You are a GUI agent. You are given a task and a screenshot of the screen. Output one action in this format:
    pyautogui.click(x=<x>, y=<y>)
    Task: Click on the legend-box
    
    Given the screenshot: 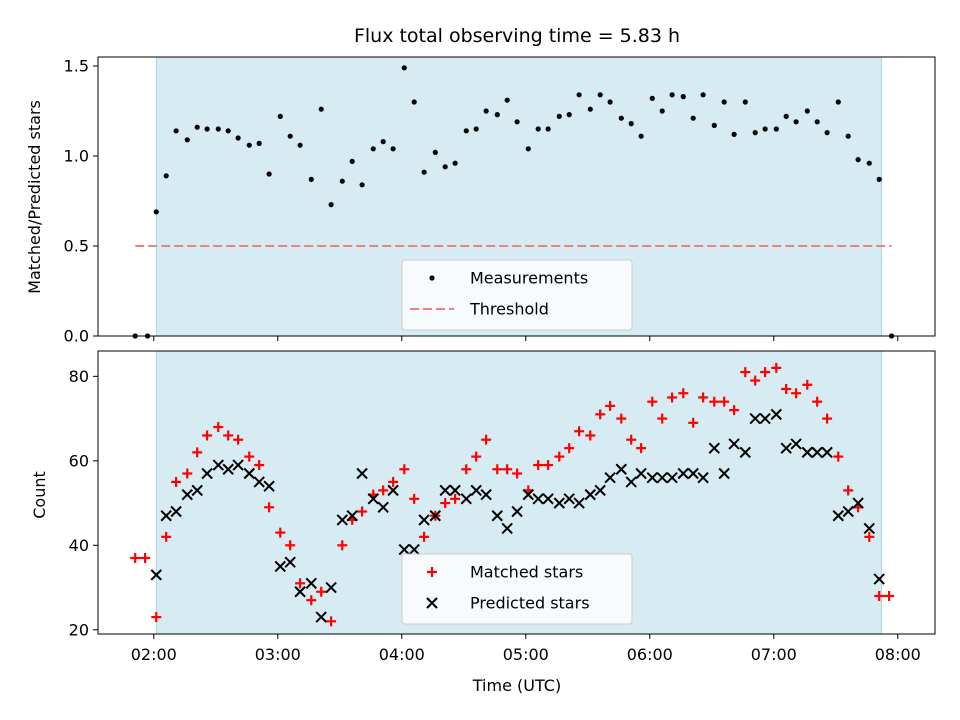 What is the action you would take?
    pyautogui.click(x=517, y=589)
    